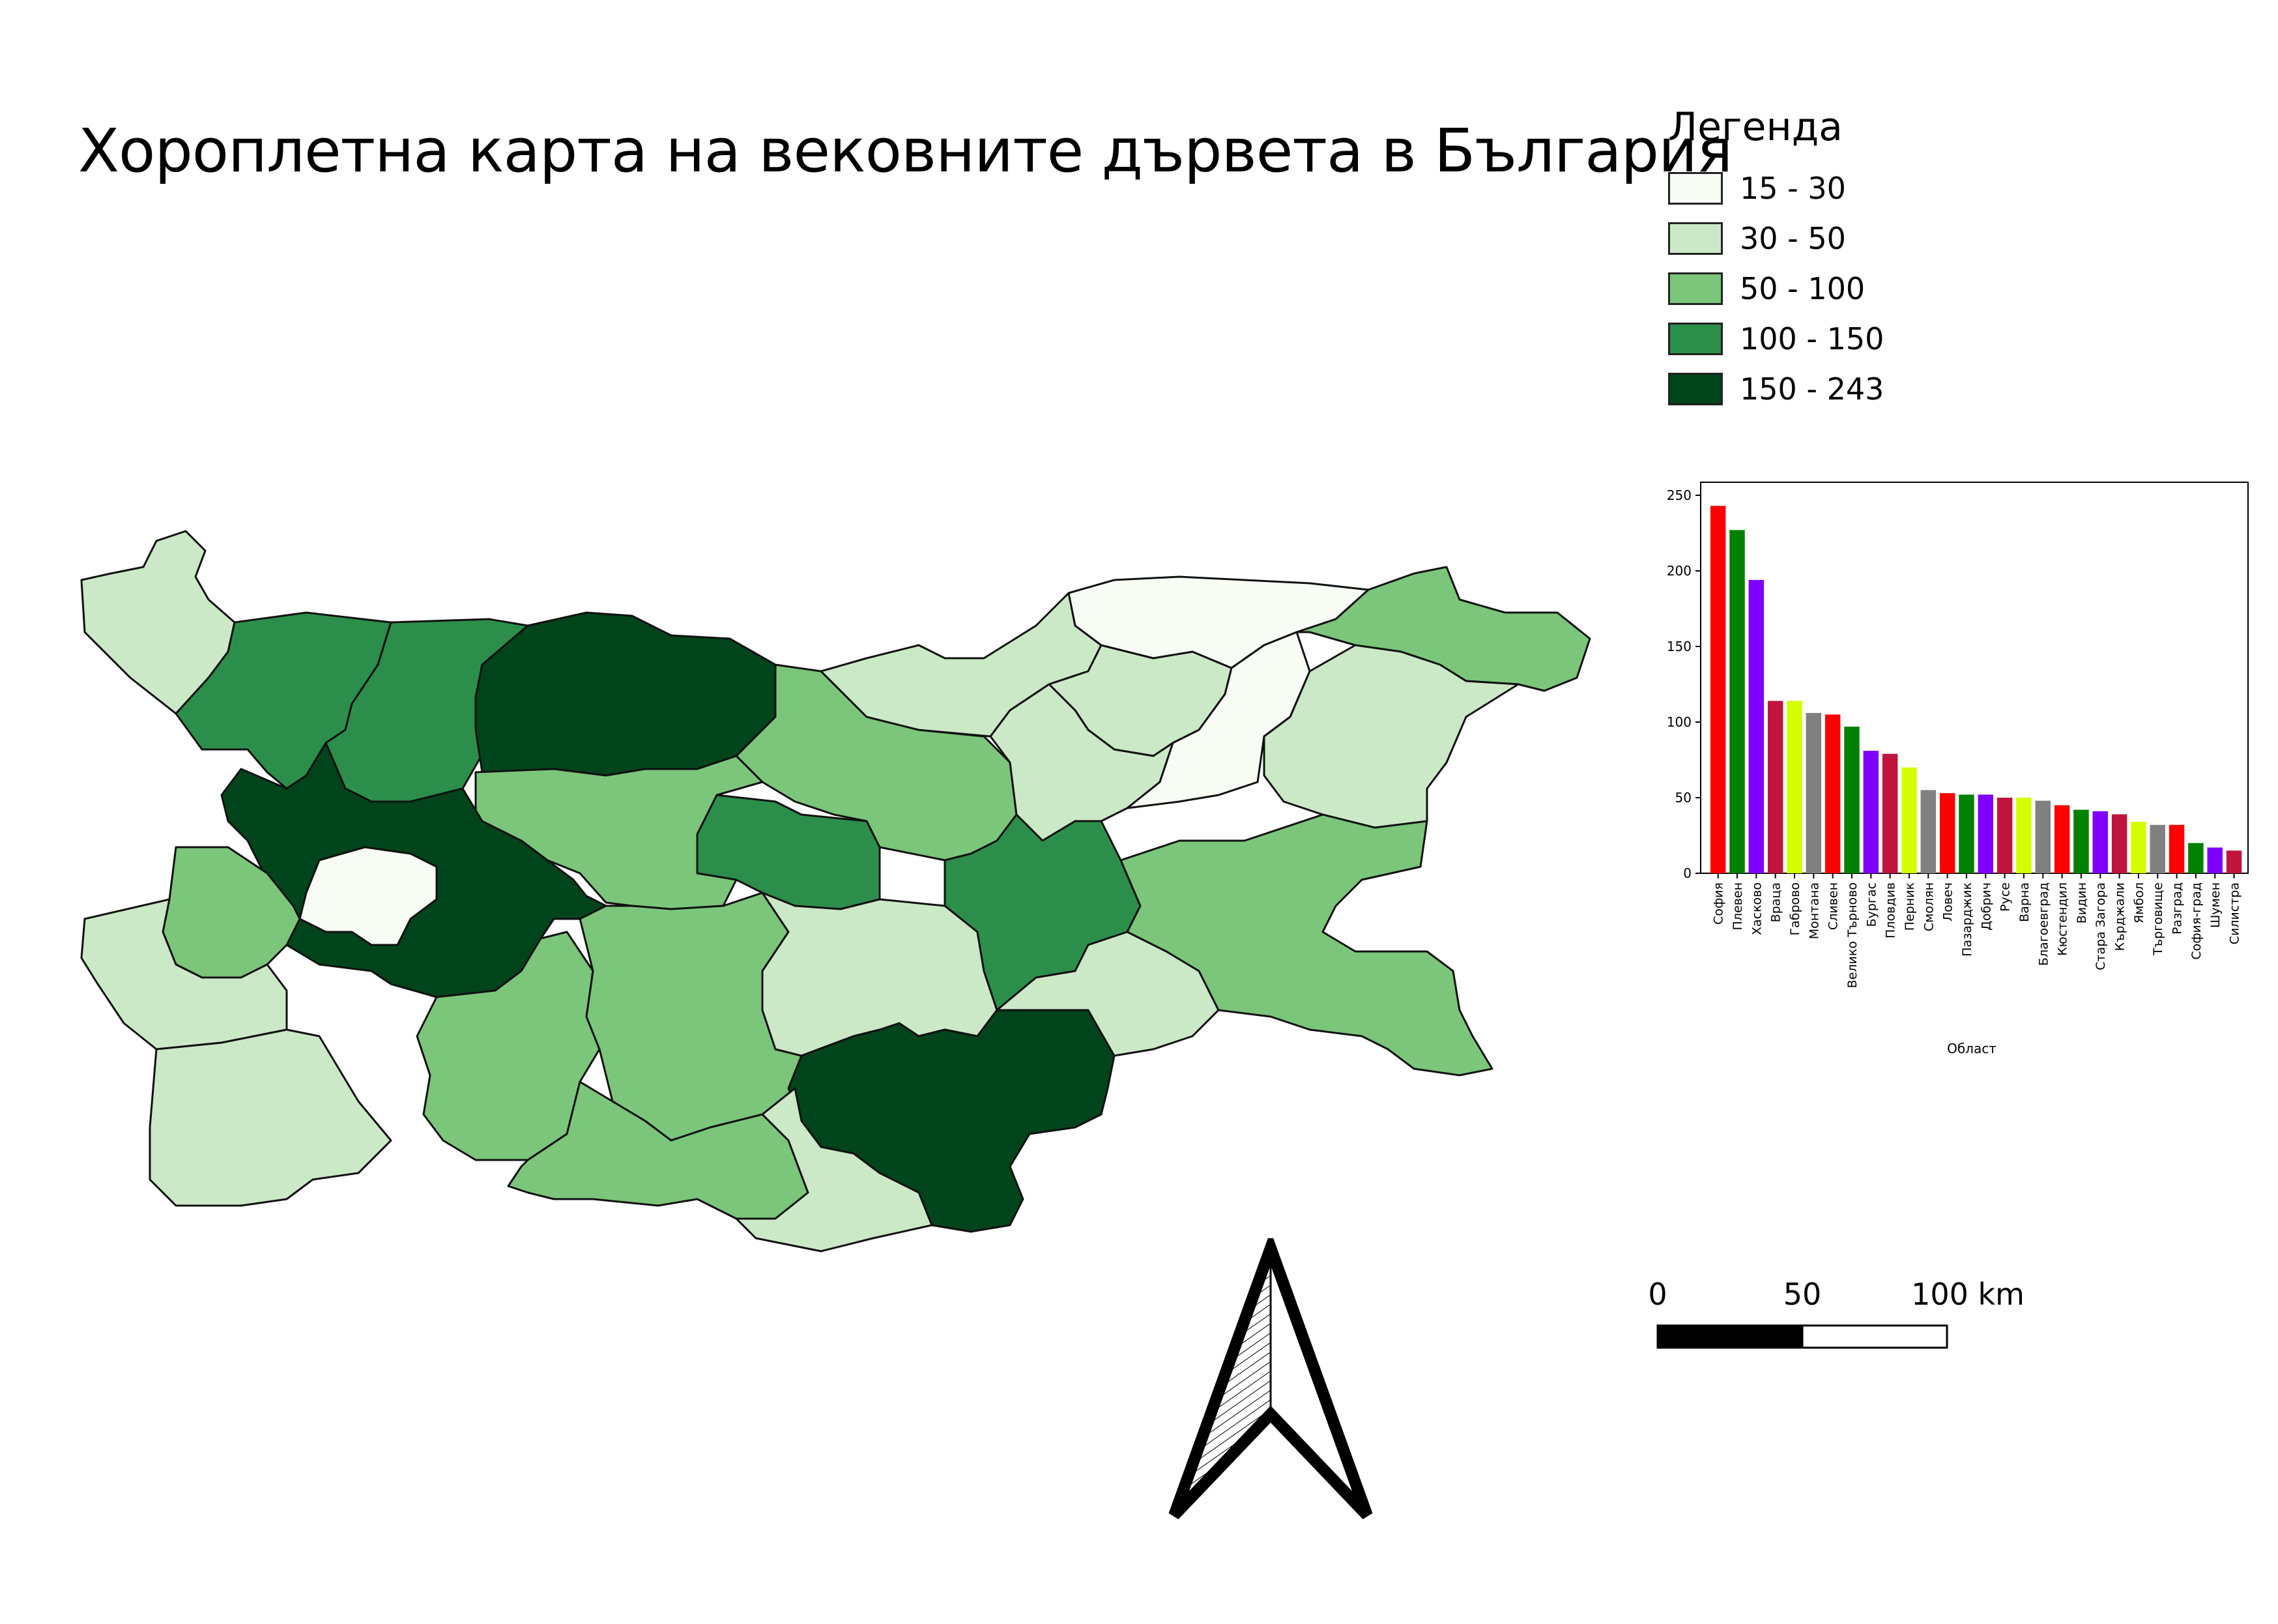 The image size is (2278, 1624). What do you see at coordinates (1972, 1049) in the screenshot?
I see `chart-x-axis-label: Област` at bounding box center [1972, 1049].